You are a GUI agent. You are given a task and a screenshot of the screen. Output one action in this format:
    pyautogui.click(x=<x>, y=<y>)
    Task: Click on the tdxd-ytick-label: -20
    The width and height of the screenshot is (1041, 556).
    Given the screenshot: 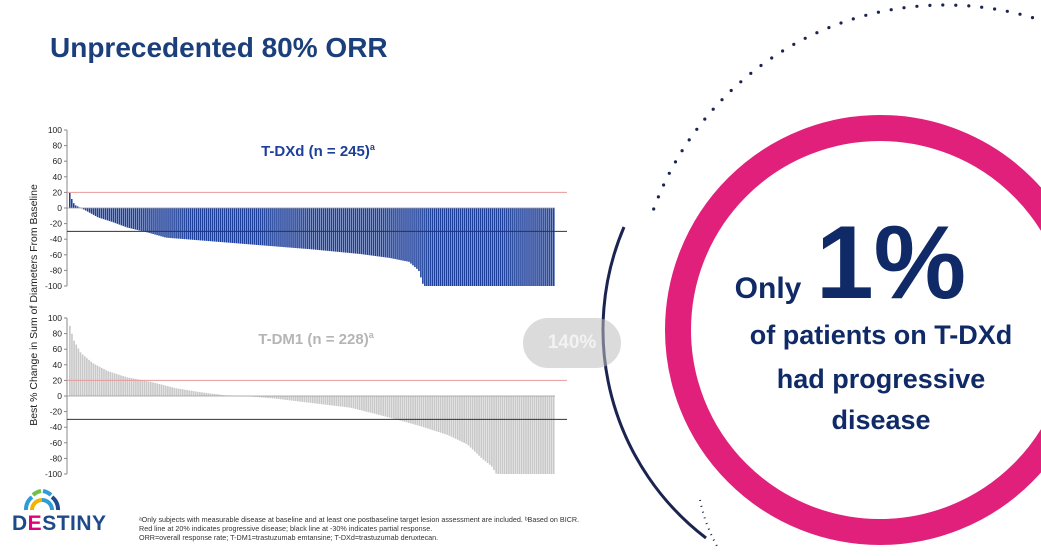 What is the action you would take?
    pyautogui.click(x=56, y=224)
    